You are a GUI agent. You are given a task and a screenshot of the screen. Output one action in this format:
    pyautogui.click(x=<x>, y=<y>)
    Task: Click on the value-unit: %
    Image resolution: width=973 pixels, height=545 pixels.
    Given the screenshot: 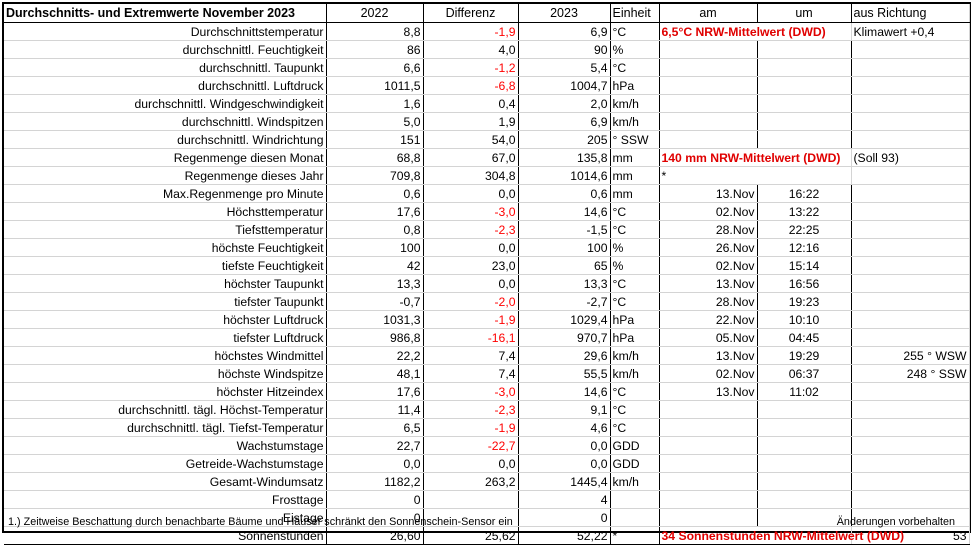 What is the action you would take?
    pyautogui.click(x=635, y=247)
    